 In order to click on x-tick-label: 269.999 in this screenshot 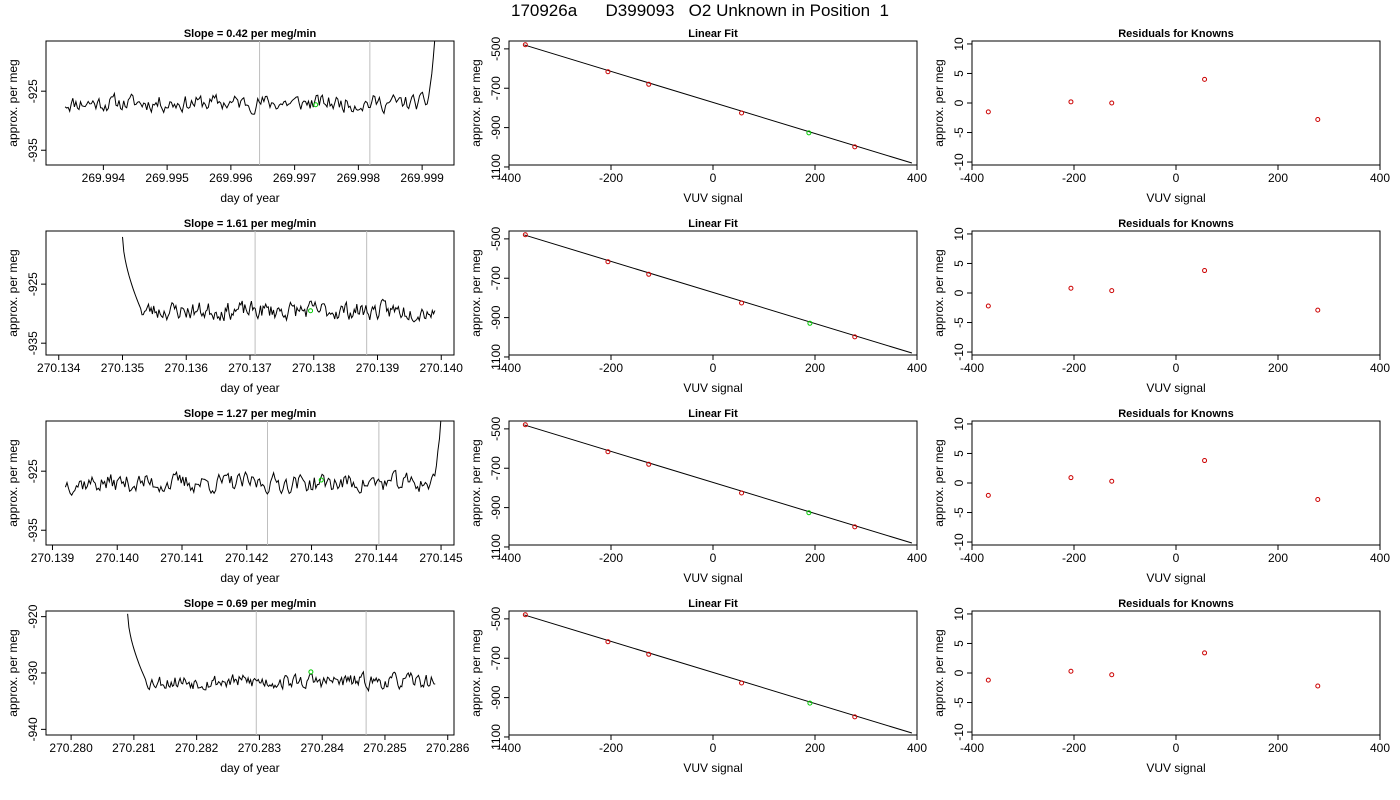, I will do `click(422, 178)`.